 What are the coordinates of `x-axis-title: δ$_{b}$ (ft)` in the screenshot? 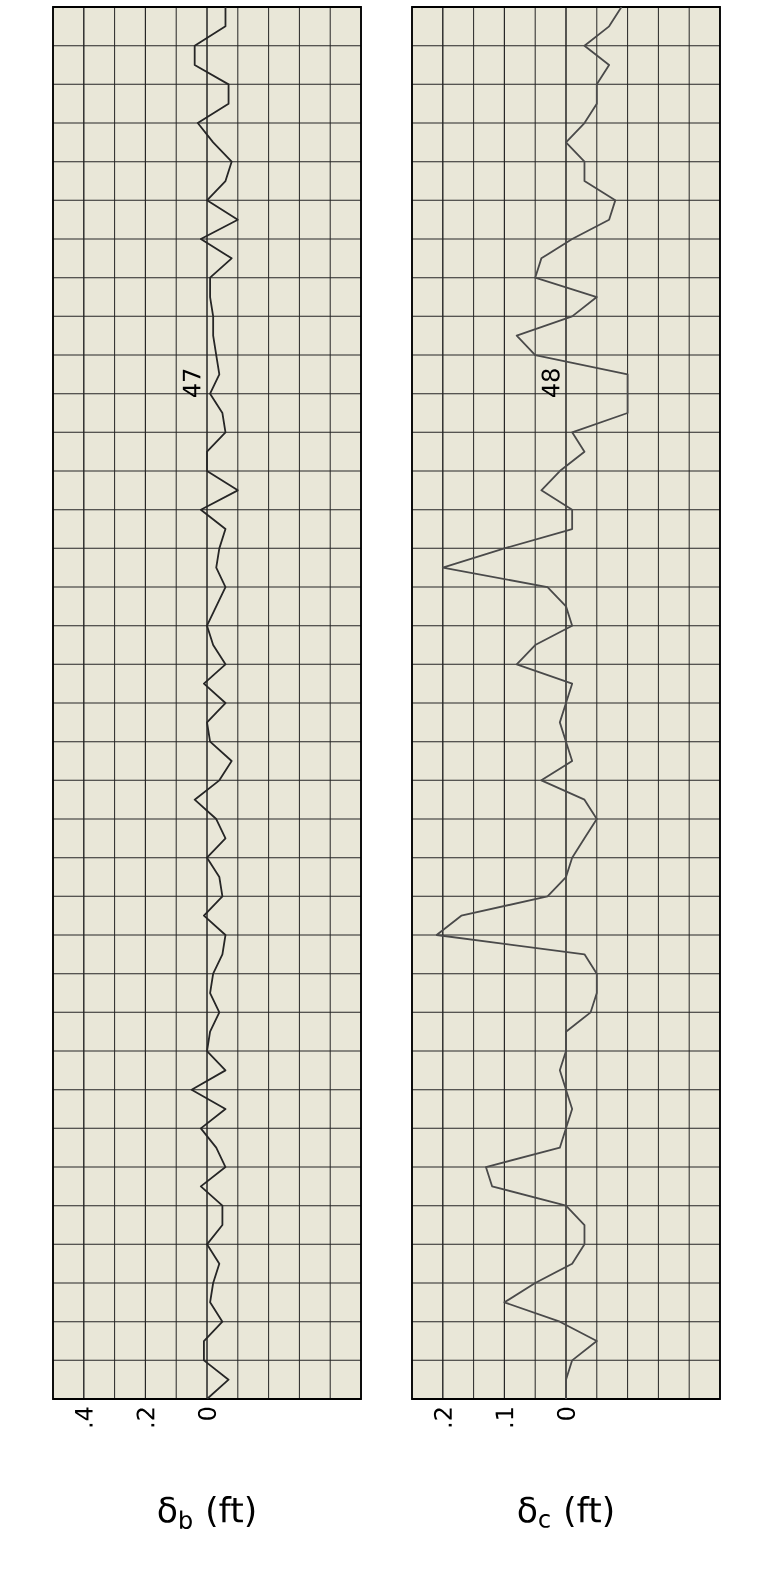 It's located at (206, 1513).